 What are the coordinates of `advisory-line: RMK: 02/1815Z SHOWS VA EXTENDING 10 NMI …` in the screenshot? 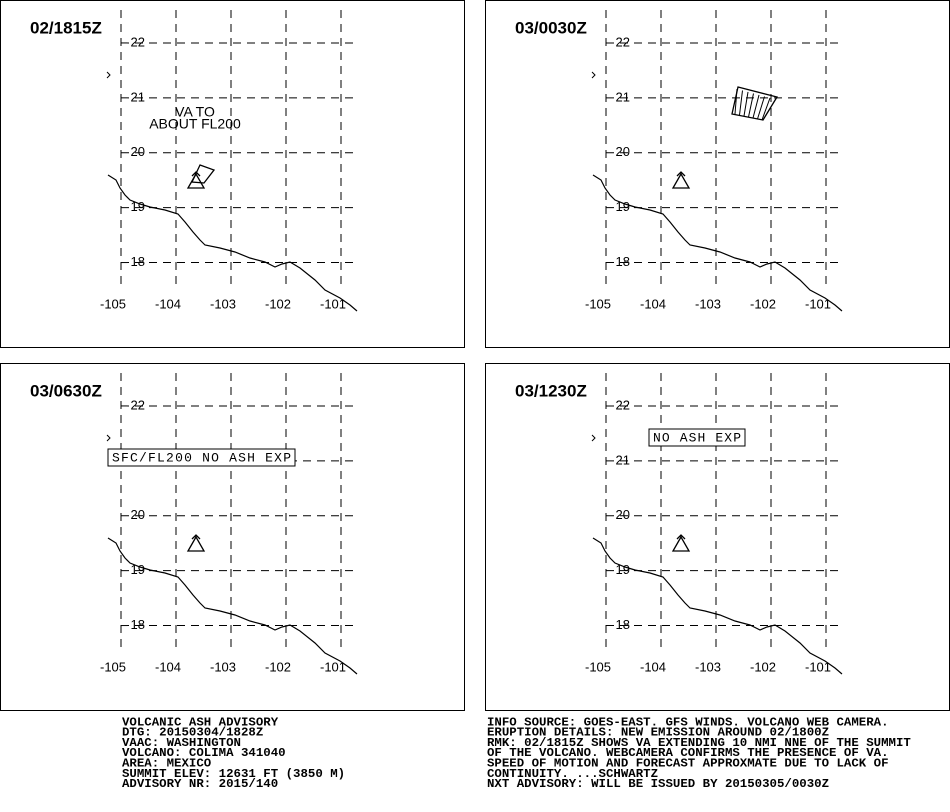 It's located at (699, 743).